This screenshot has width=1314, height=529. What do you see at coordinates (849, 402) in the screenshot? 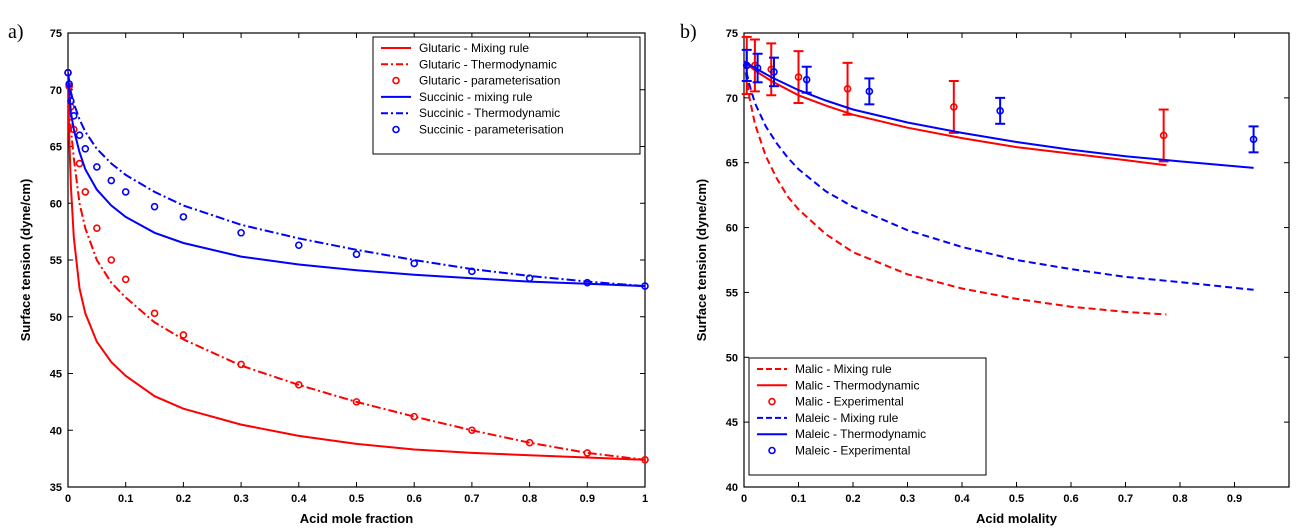
I see `legend-entry: Malic - Experimental` at bounding box center [849, 402].